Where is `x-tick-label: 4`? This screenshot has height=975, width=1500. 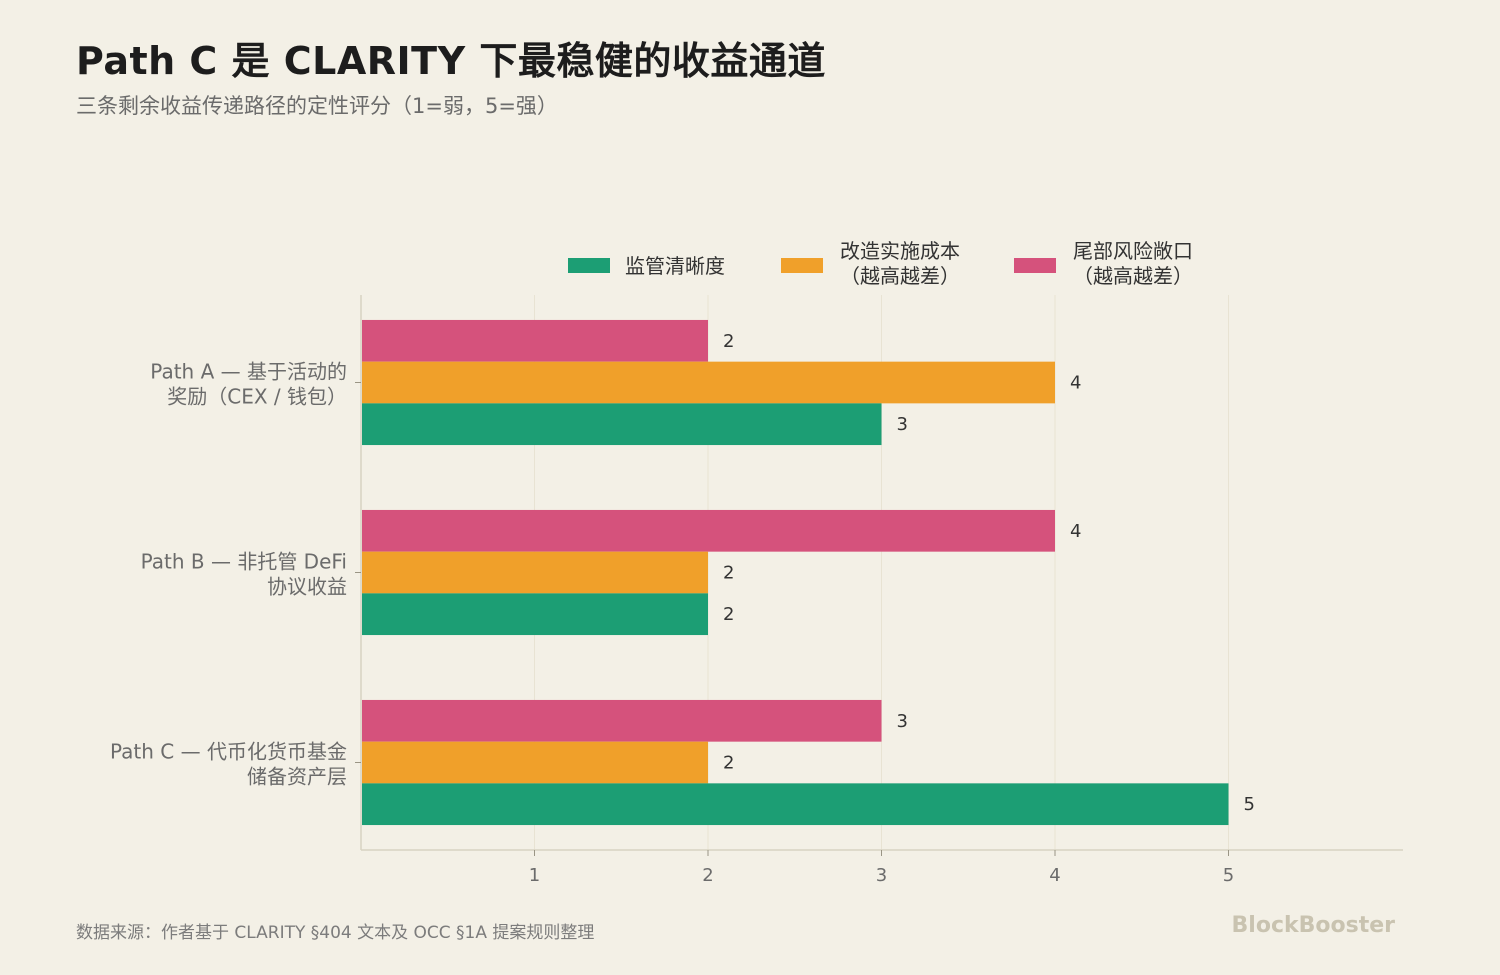
x-tick-label: 4 is located at coordinates (1054, 875).